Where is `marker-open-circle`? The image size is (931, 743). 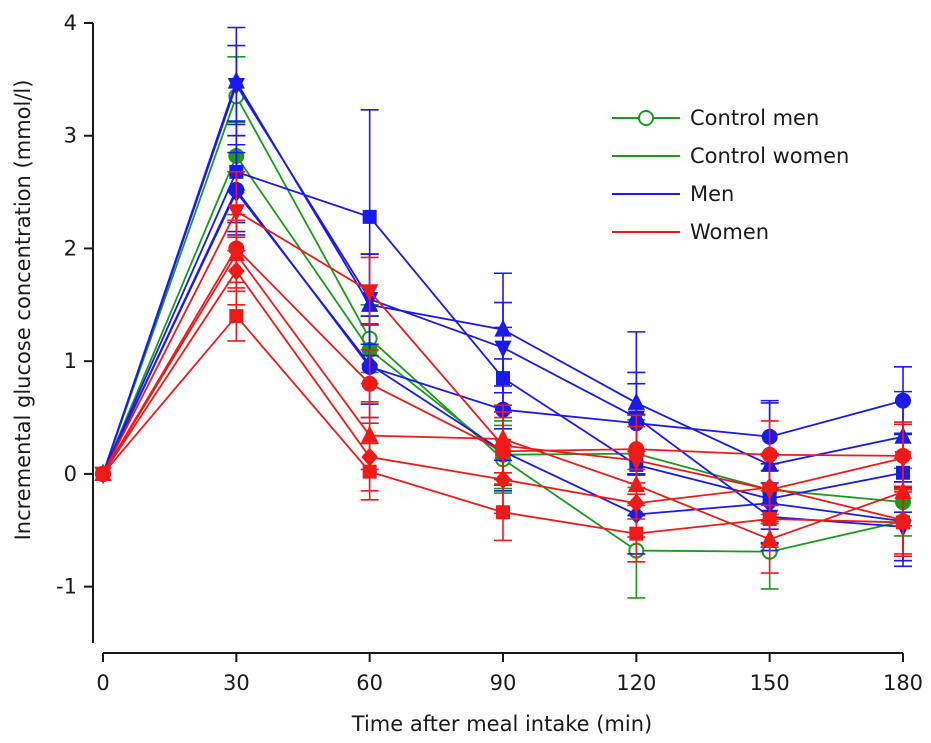
marker-open-circle is located at coordinates (646, 118).